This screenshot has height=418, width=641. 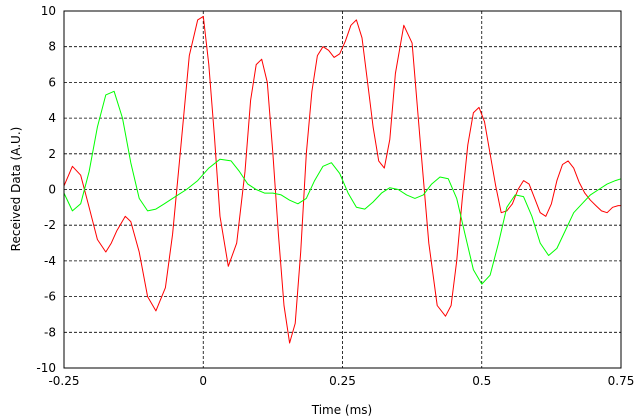 I want to click on y-axis-tick-labels: -10 -8 -6 -4 -2 0 2 4 6 8 10, so click(x=46, y=189).